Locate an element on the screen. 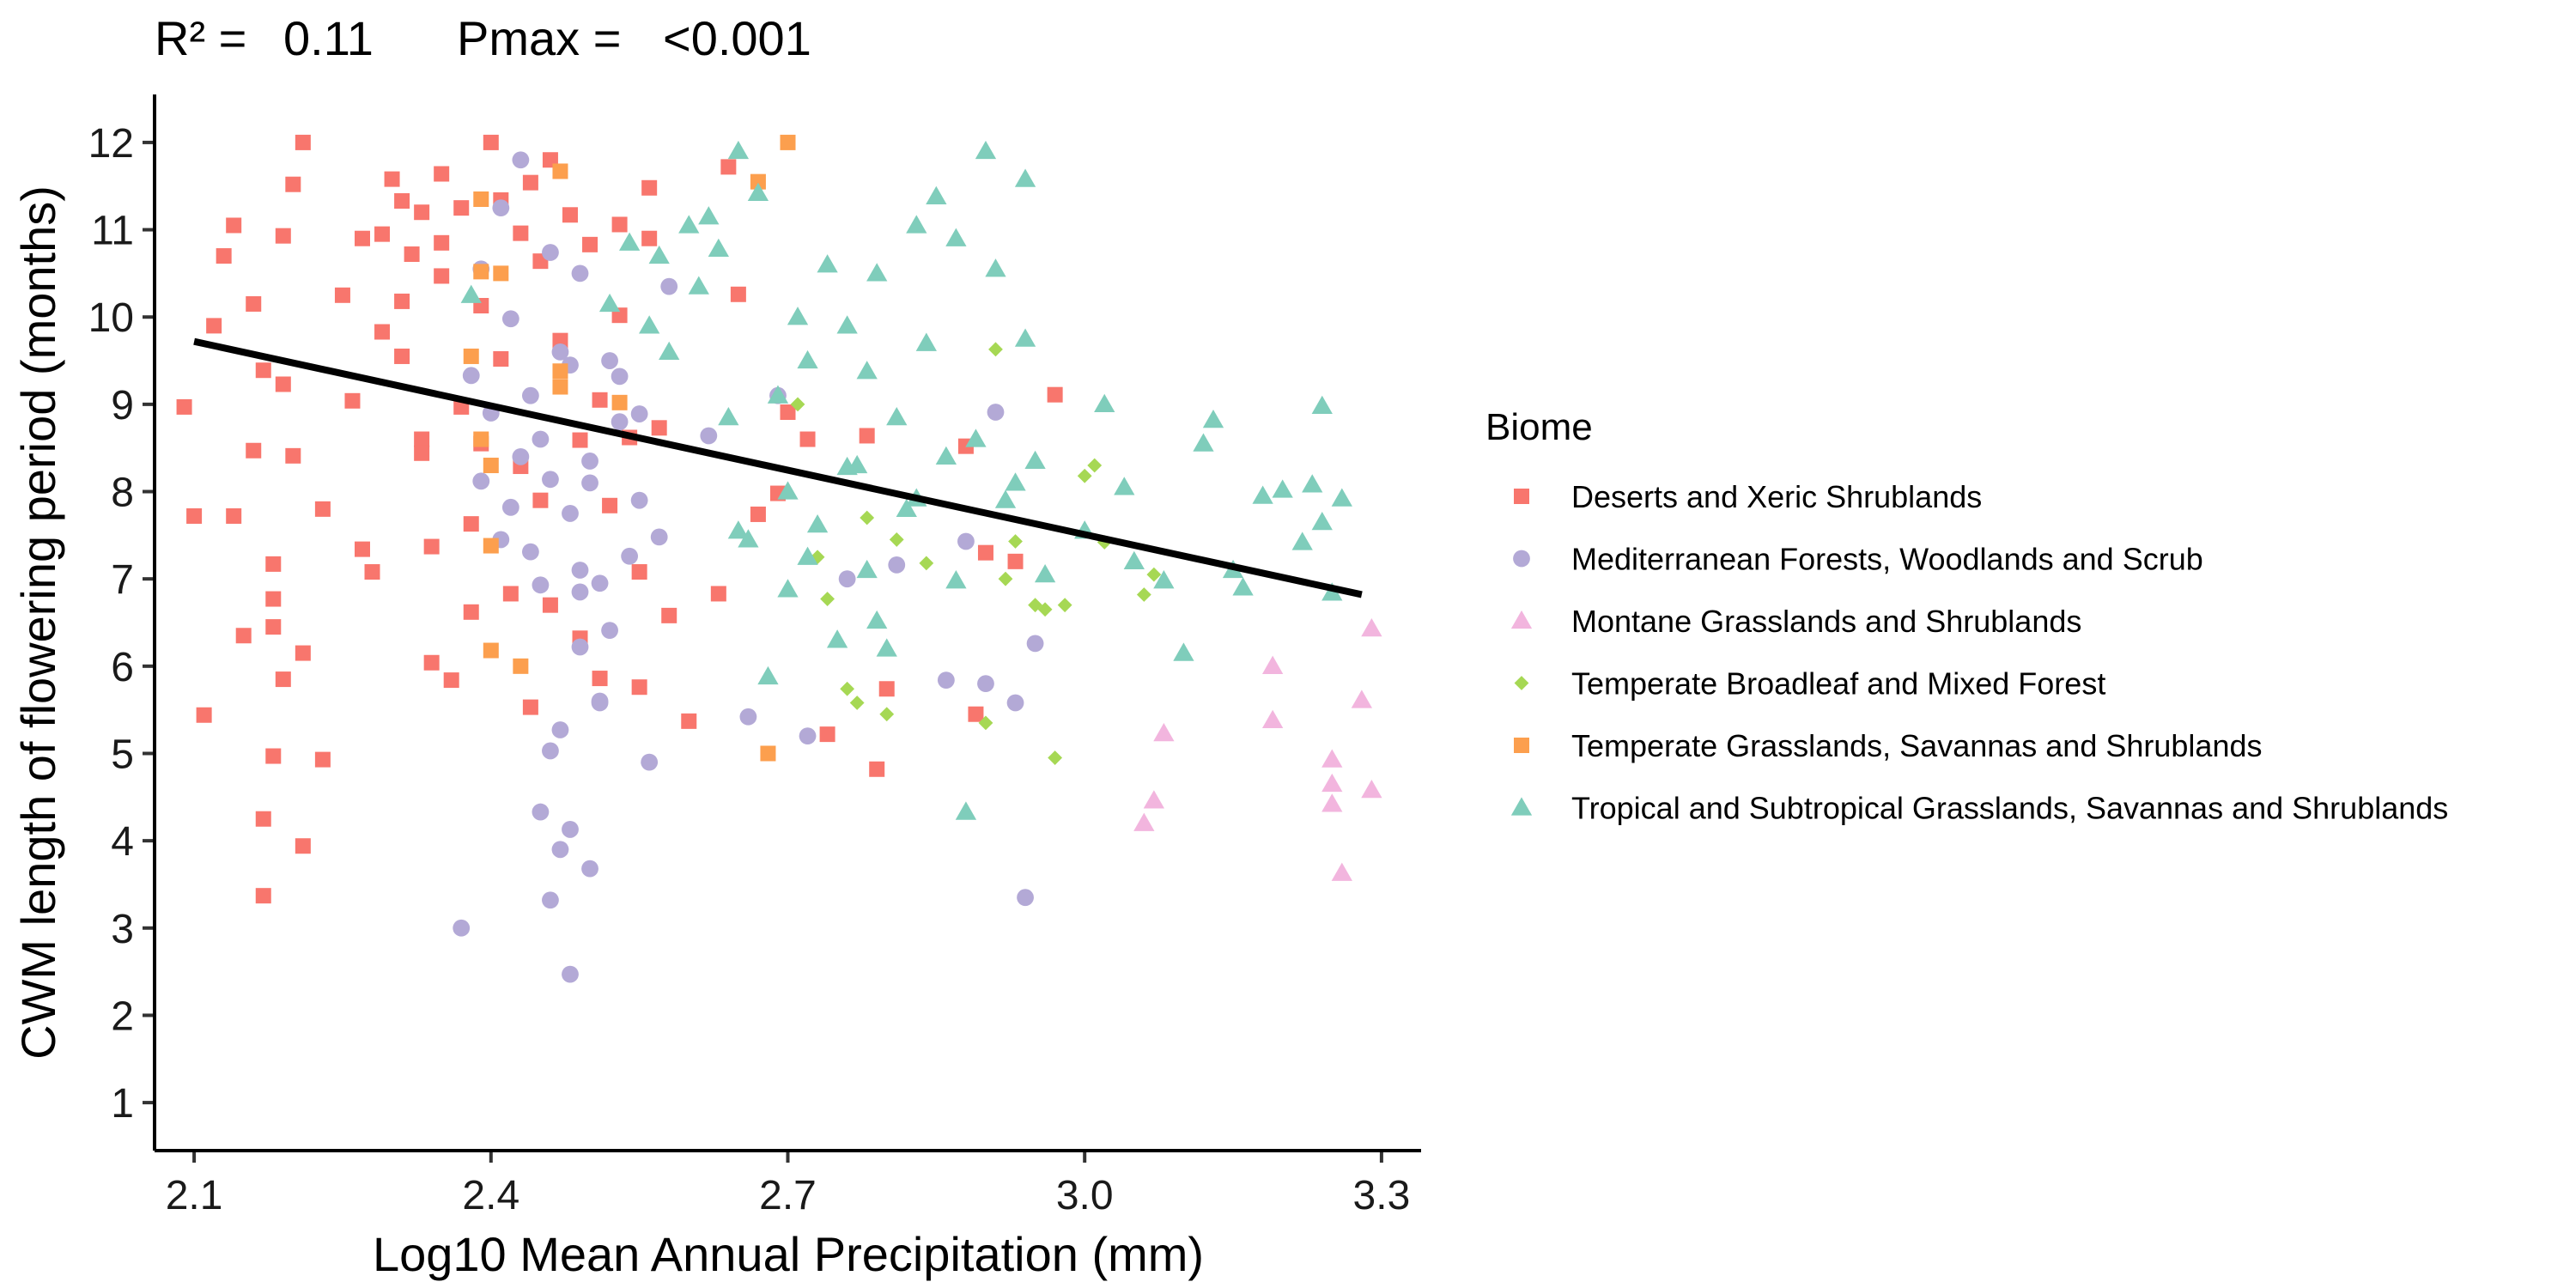  y-tick-label: 6 is located at coordinates (123, 667).